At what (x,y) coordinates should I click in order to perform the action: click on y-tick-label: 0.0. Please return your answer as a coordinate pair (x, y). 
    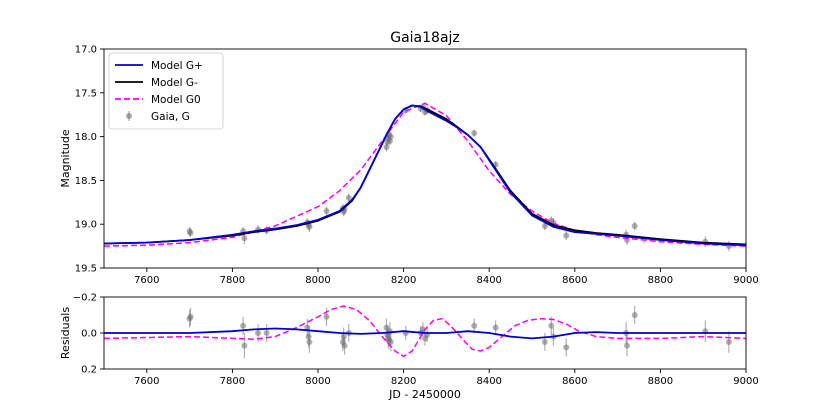
    Looking at the image, I should click on (89, 334).